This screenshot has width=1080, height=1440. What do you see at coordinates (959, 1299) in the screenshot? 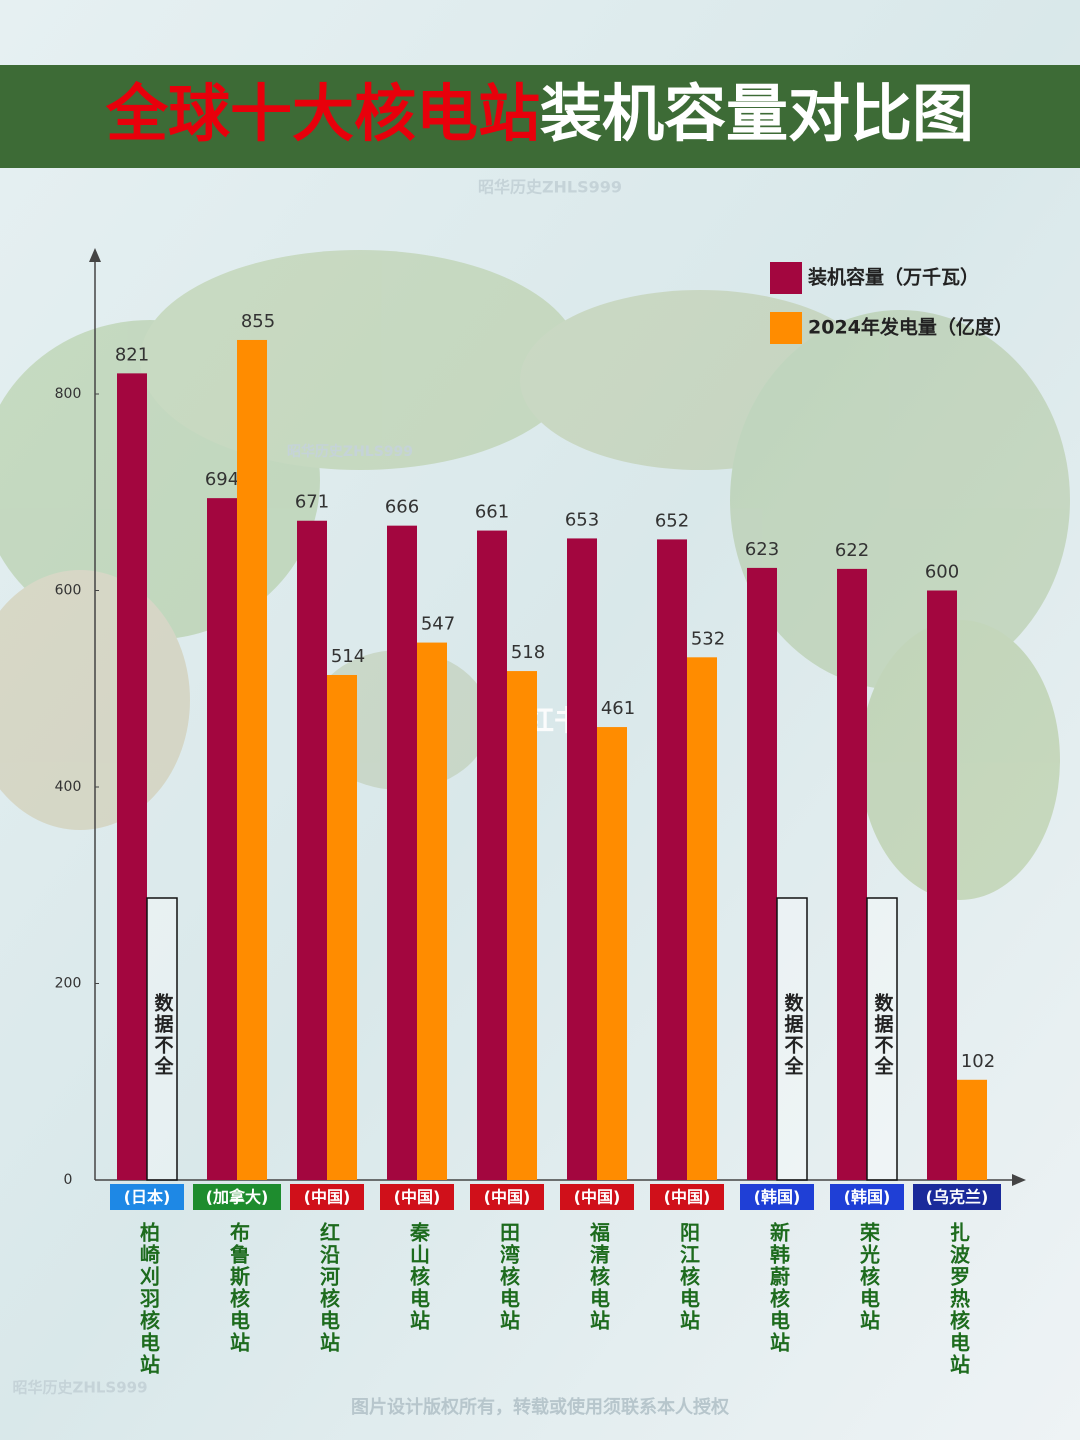
I see `x-tick-label: 扎波罗热核电站` at bounding box center [959, 1299].